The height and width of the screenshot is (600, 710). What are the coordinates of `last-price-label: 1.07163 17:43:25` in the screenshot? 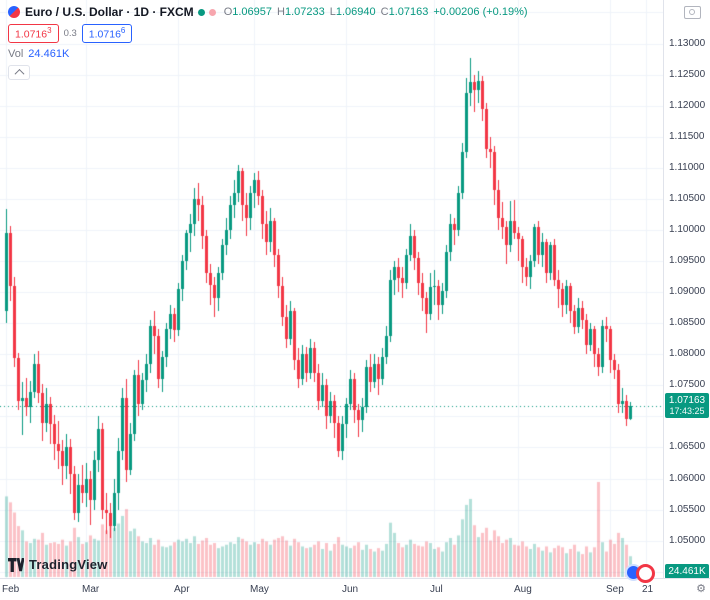 It's located at (687, 406).